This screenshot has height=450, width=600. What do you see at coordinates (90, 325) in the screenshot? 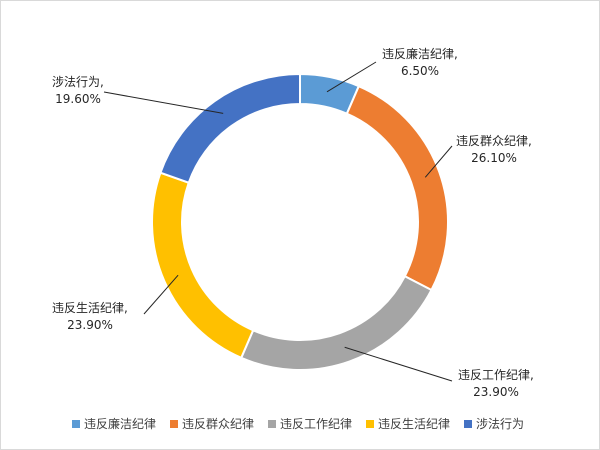
I see `data-label-value-4: 23.90%` at bounding box center [90, 325].